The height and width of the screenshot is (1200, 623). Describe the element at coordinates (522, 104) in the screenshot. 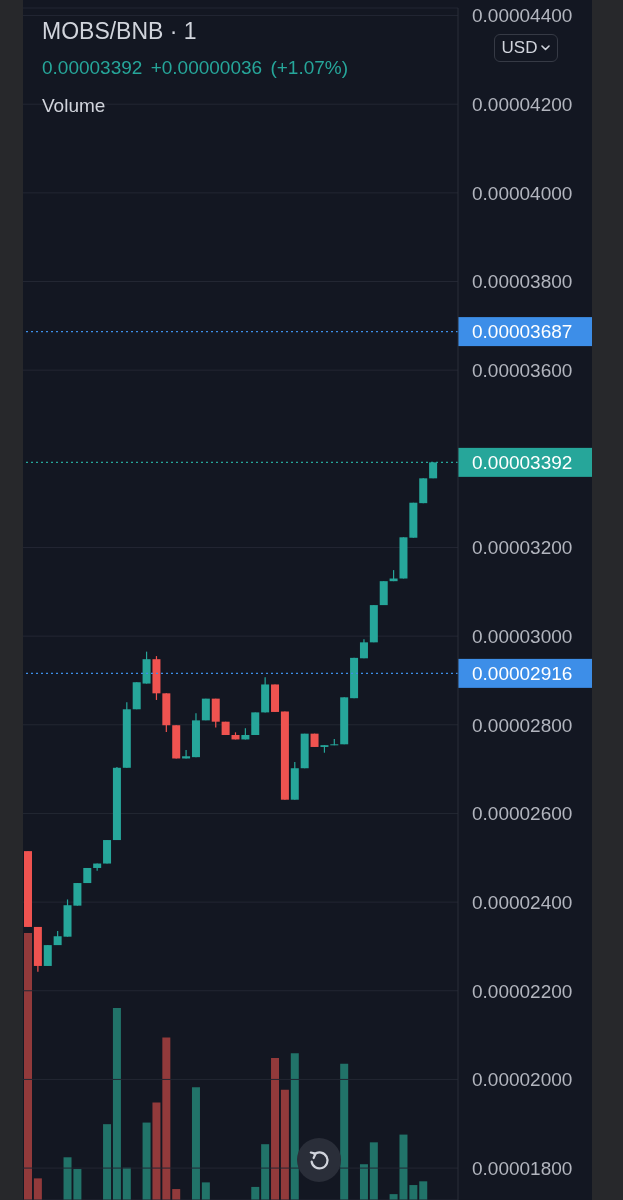

I see `y-tick-label: 0.00004200` at that location.